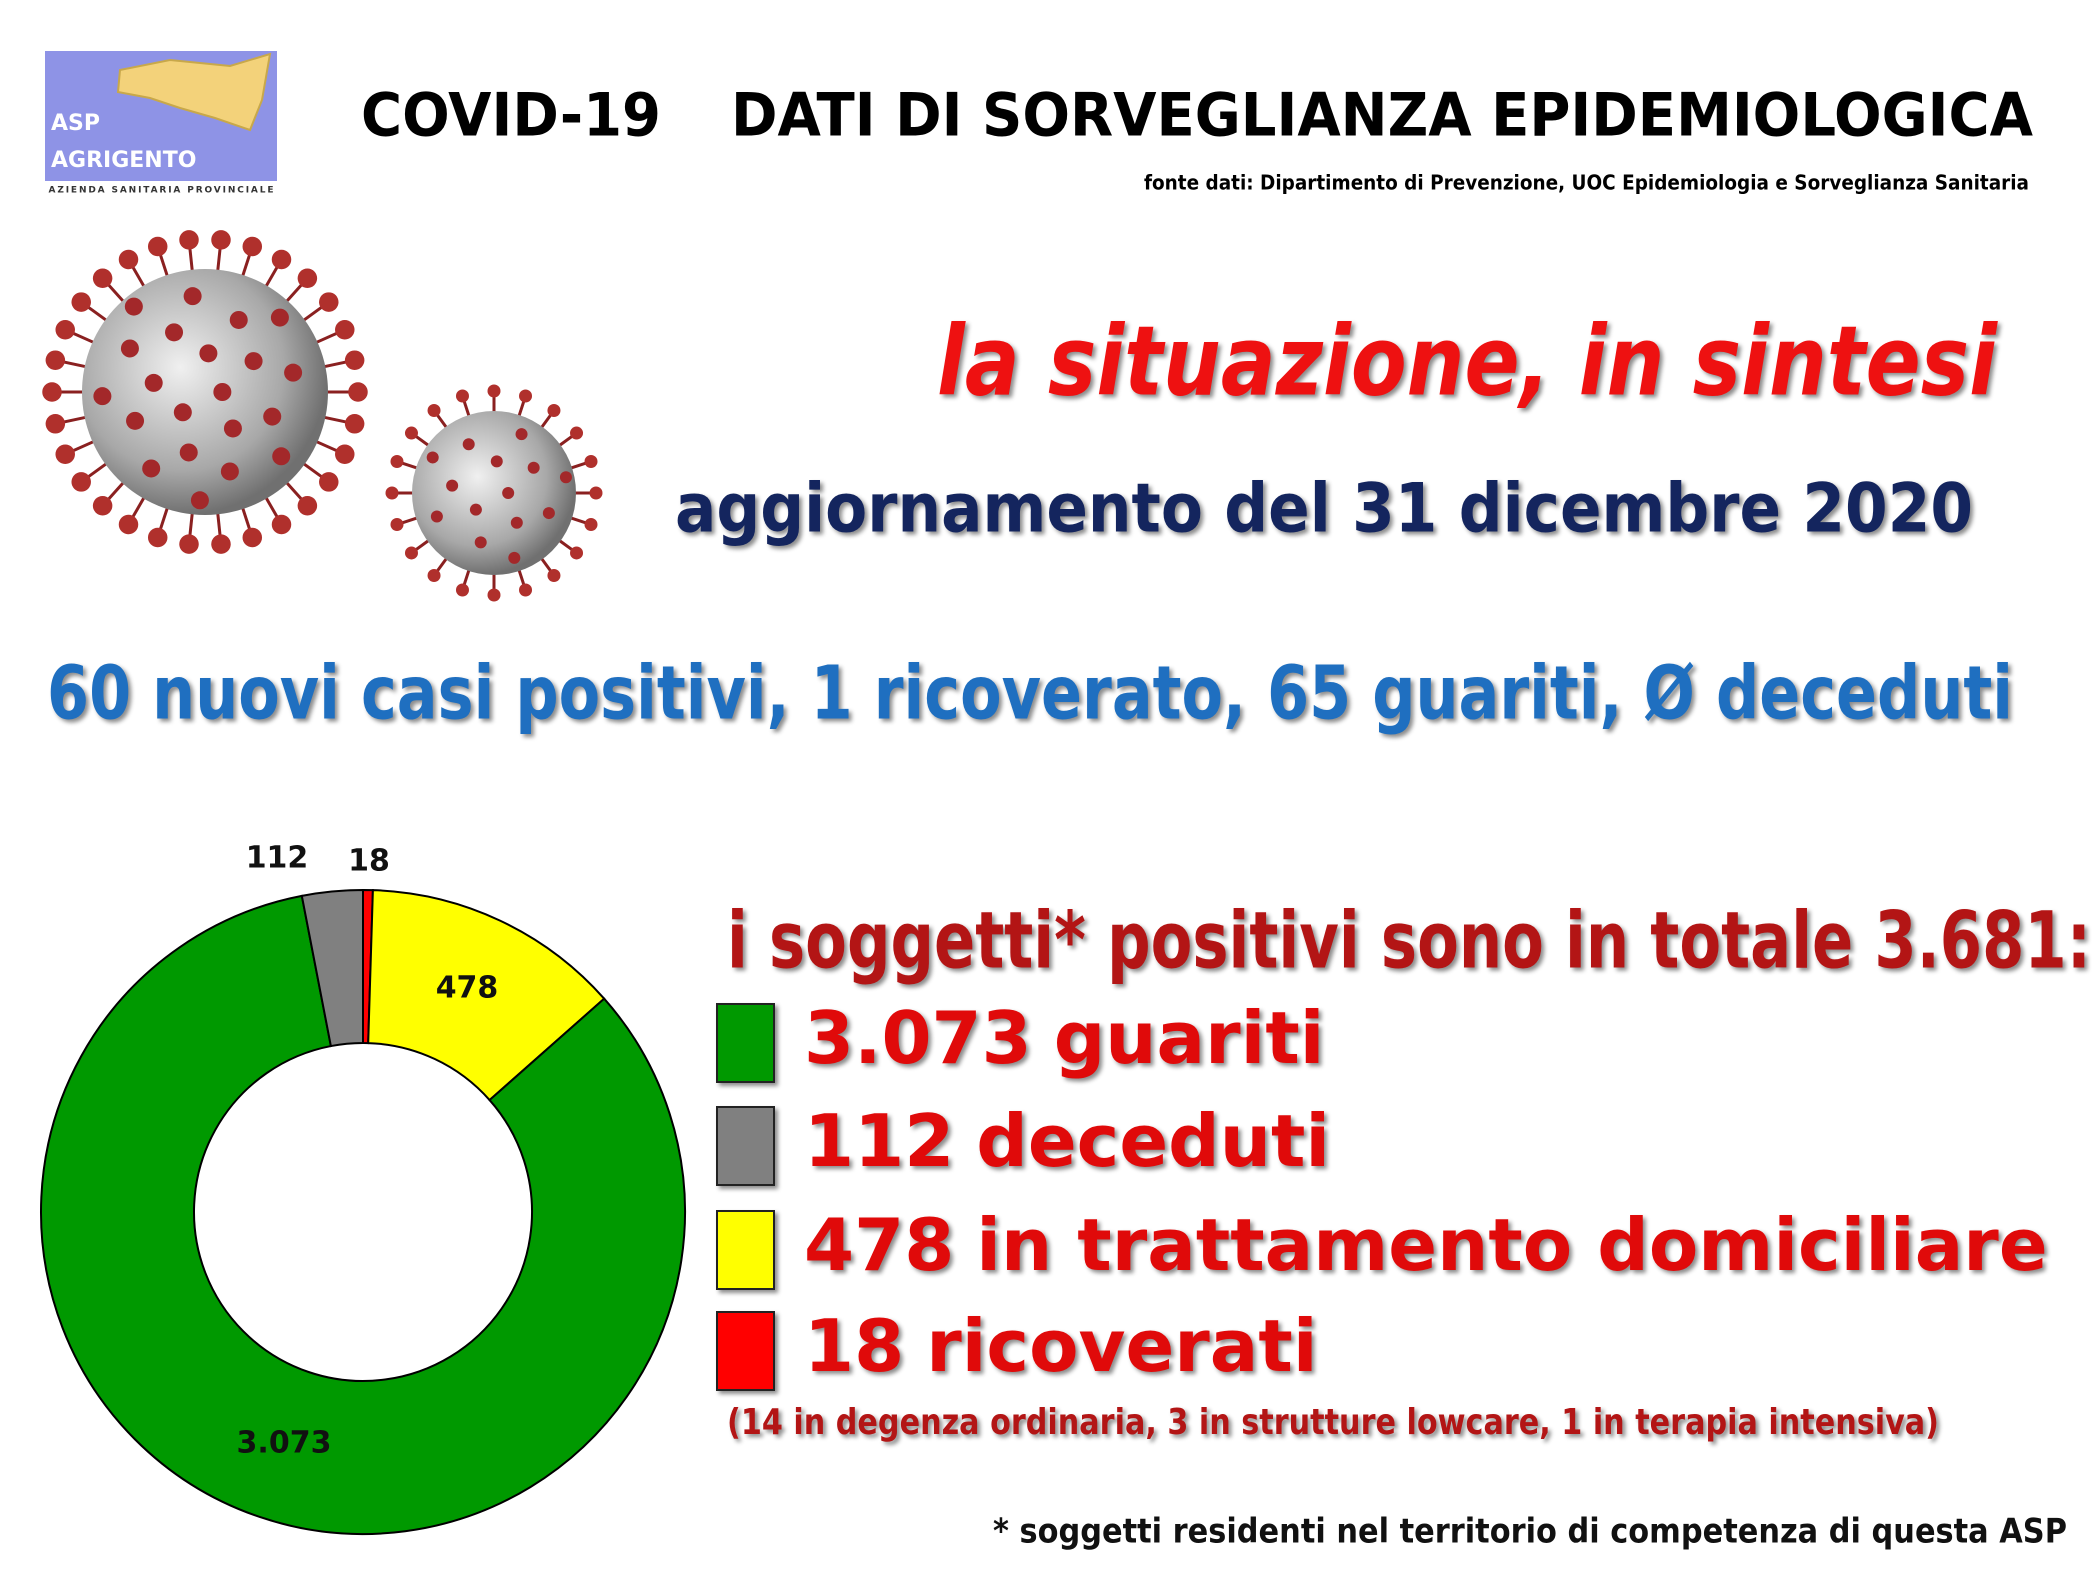 The width and height of the screenshot is (2100, 1575). What do you see at coordinates (277, 858) in the screenshot?
I see `data-label: 112` at bounding box center [277, 858].